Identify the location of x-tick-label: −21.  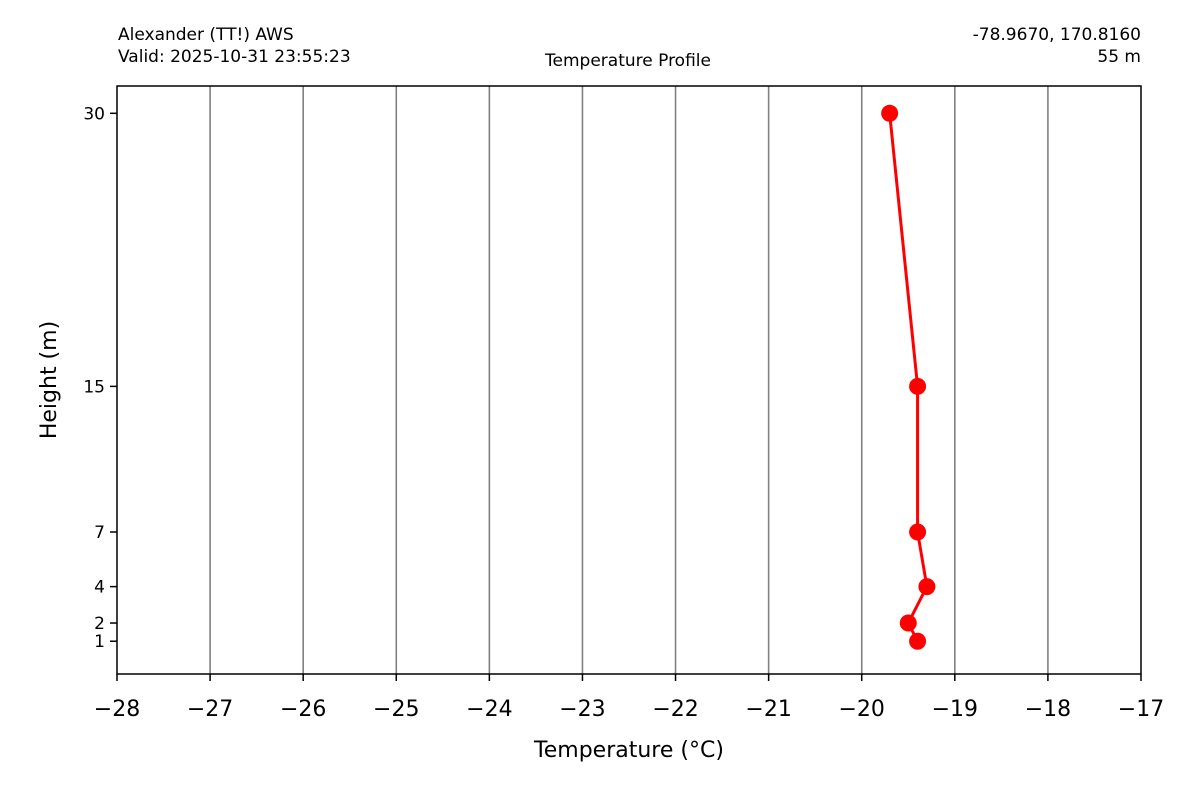
(768, 709).